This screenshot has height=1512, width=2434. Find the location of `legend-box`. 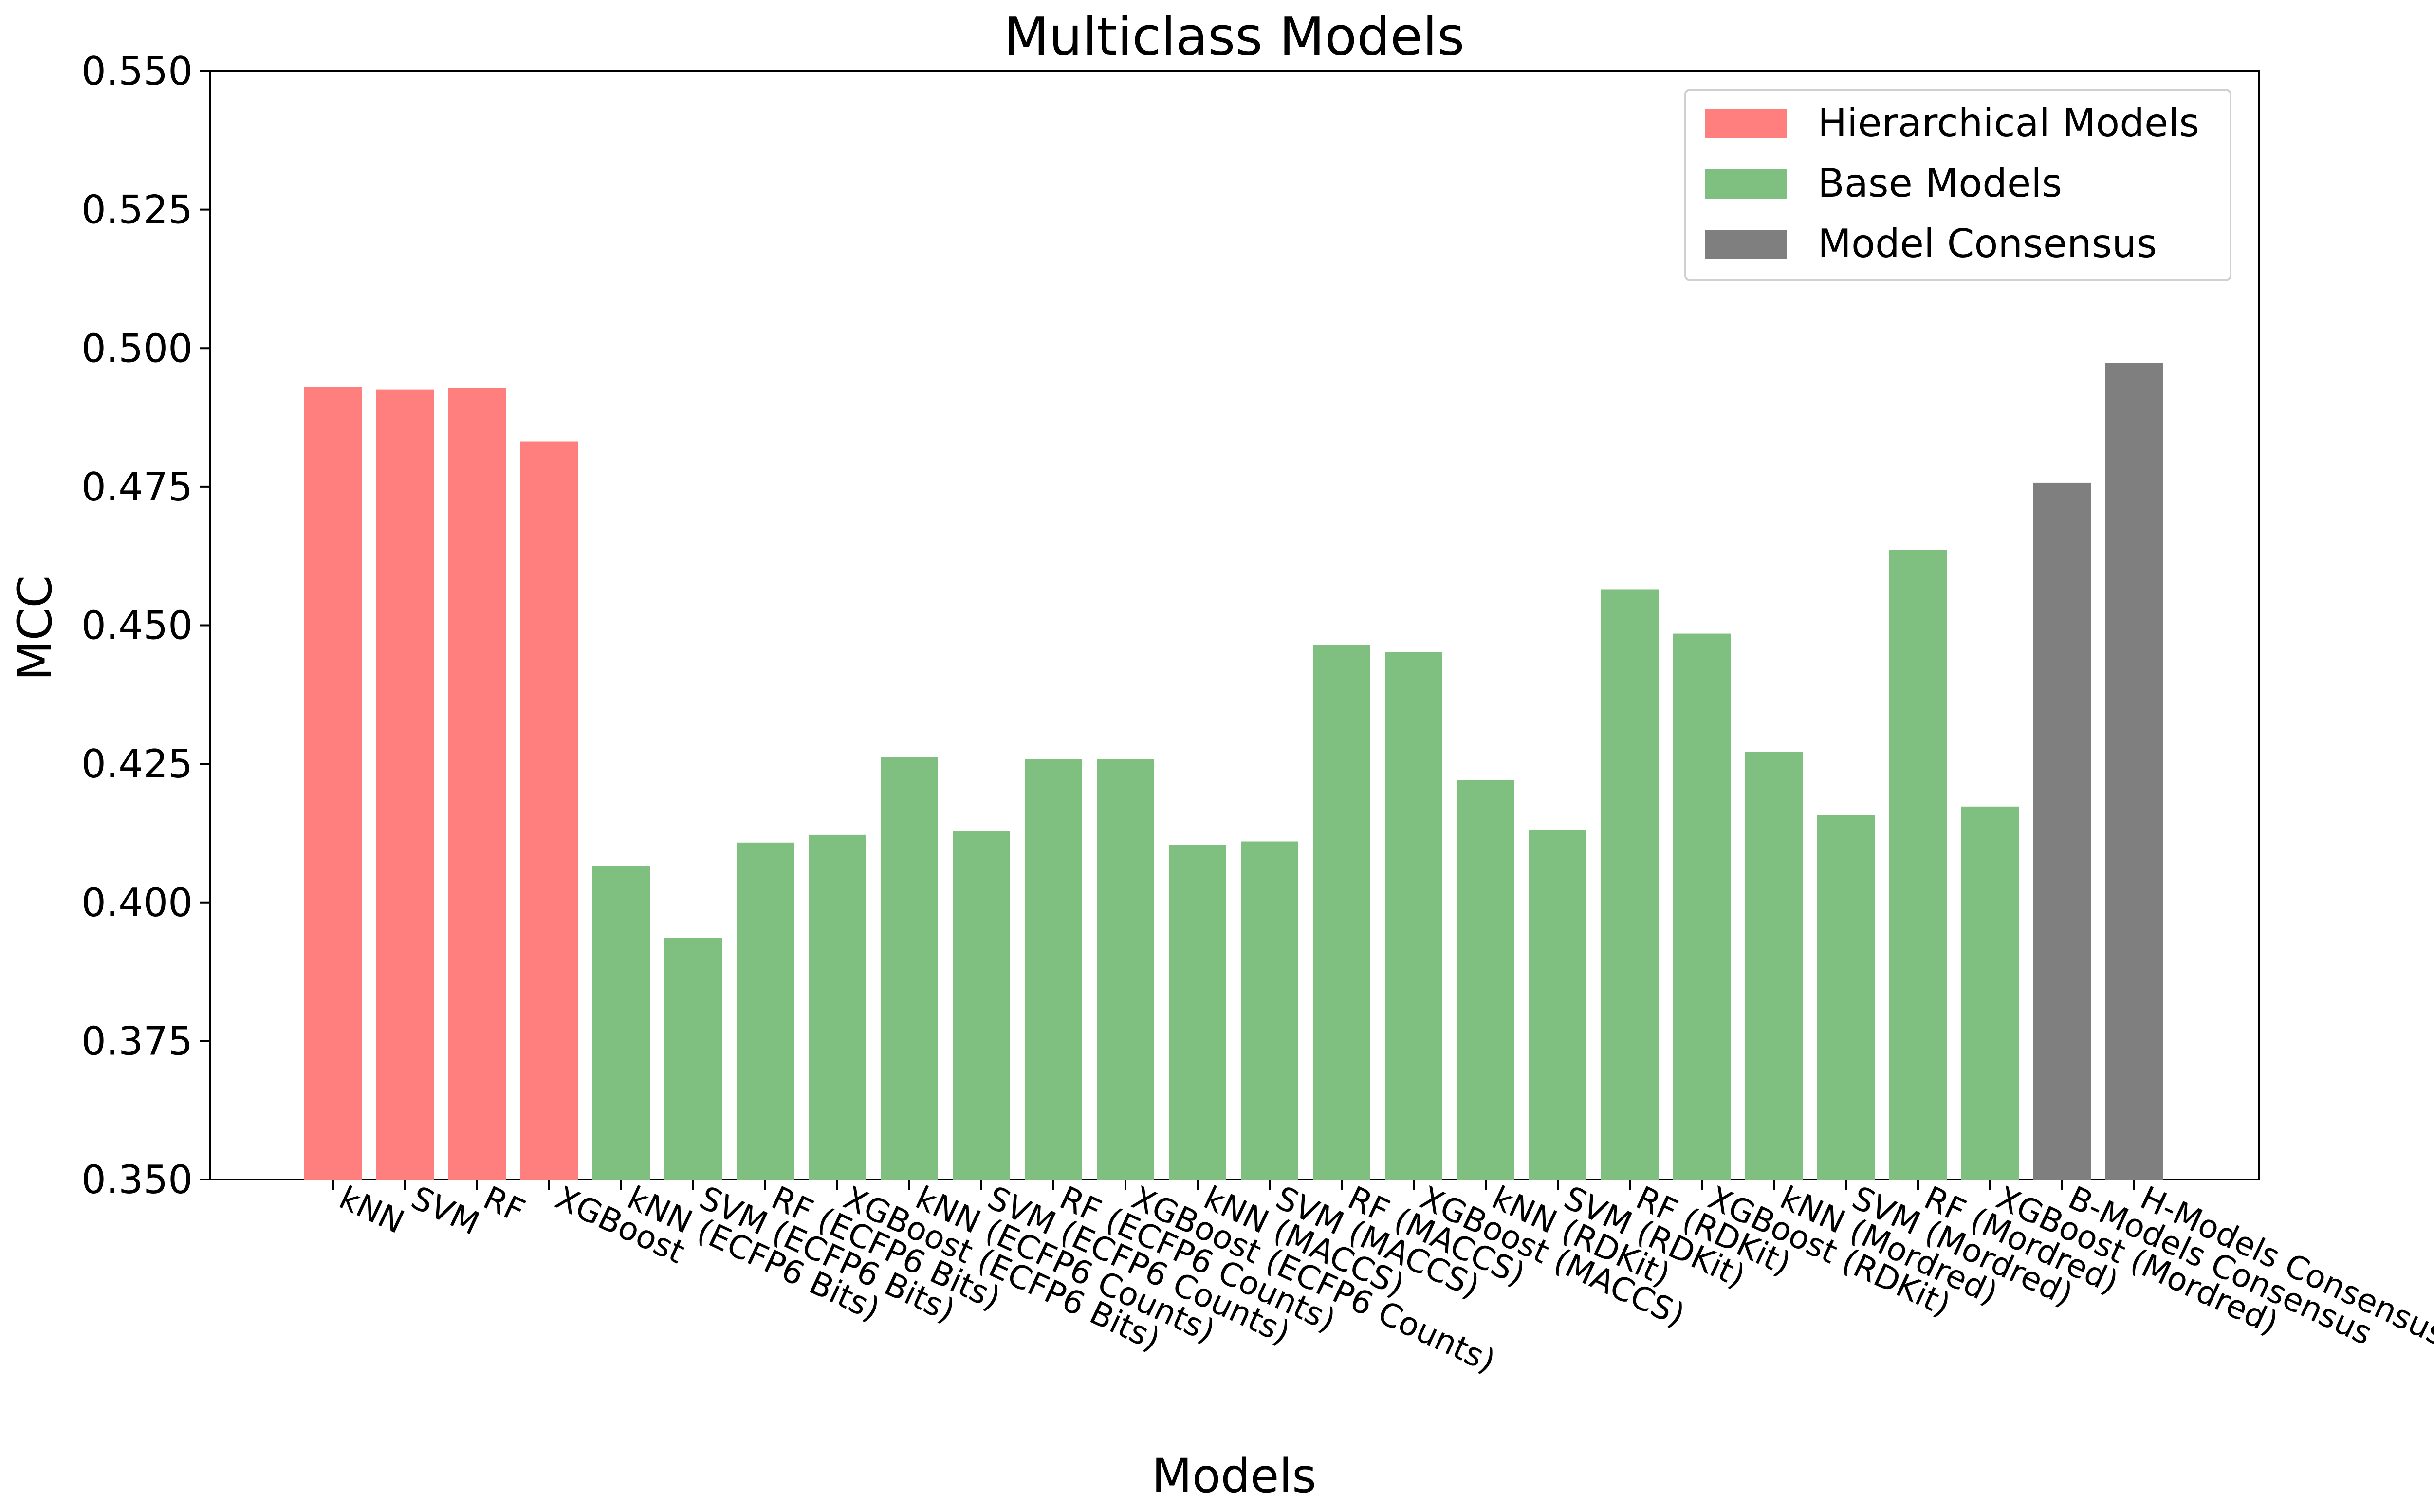

legend-box is located at coordinates (1957, 185).